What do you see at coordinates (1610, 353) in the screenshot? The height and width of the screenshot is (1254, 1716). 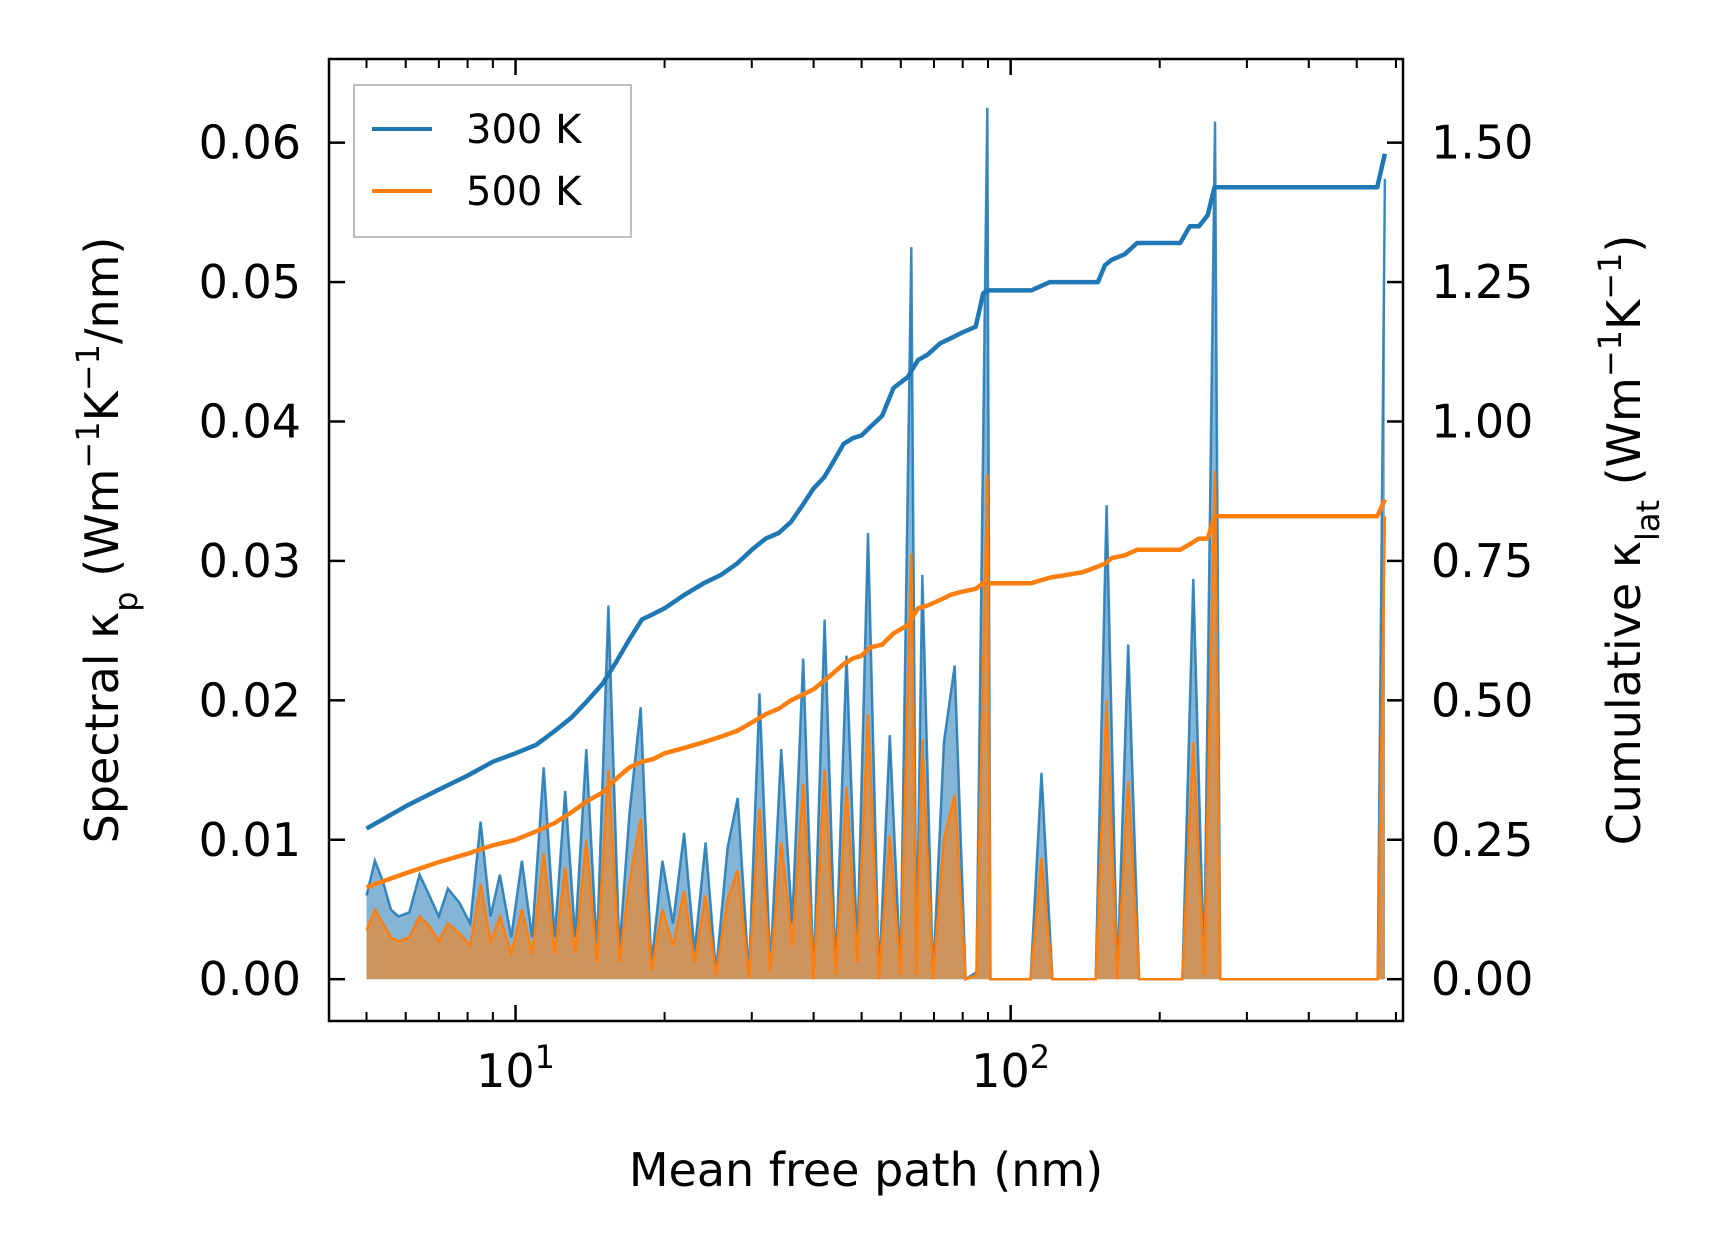 I see `right-y-title-exp1: −1` at bounding box center [1610, 353].